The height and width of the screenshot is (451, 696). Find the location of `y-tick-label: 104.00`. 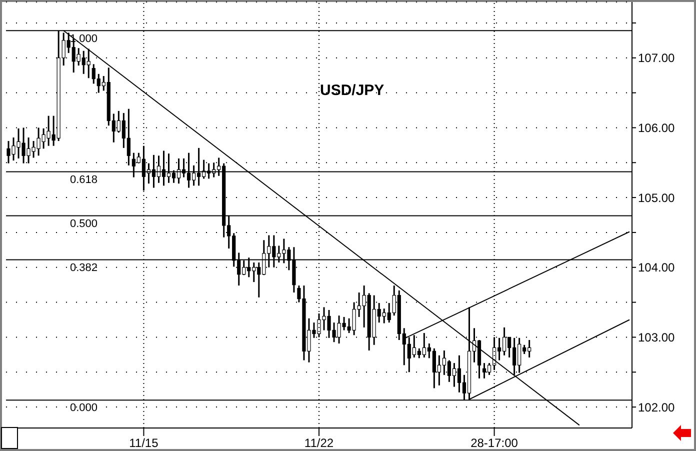

y-tick-label: 104.00 is located at coordinates (657, 267).